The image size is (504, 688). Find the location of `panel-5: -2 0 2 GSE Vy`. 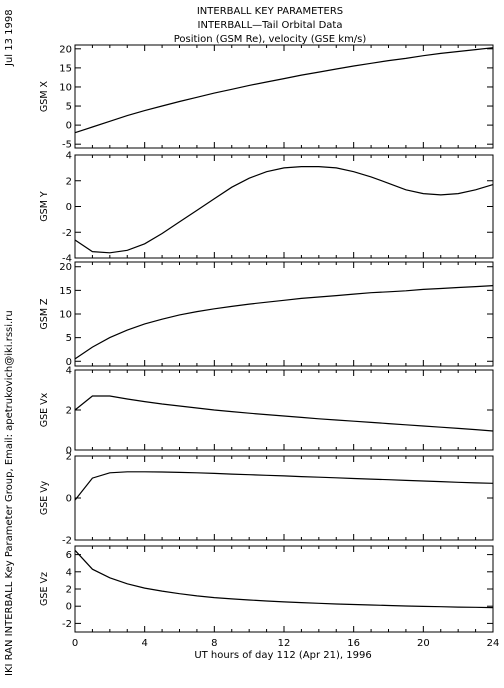

panel-5: -2 0 2 GSE Vy is located at coordinates (266, 499).